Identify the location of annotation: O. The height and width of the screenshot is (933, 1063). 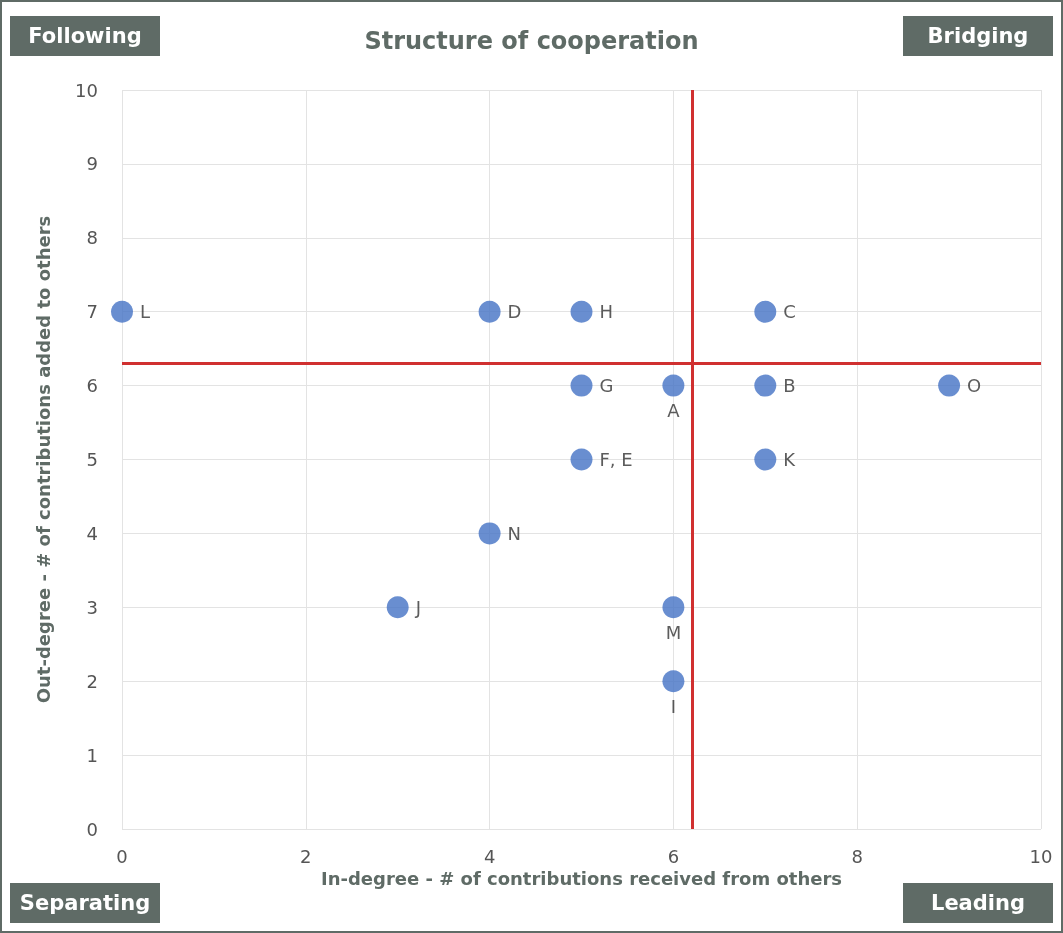
(974, 386).